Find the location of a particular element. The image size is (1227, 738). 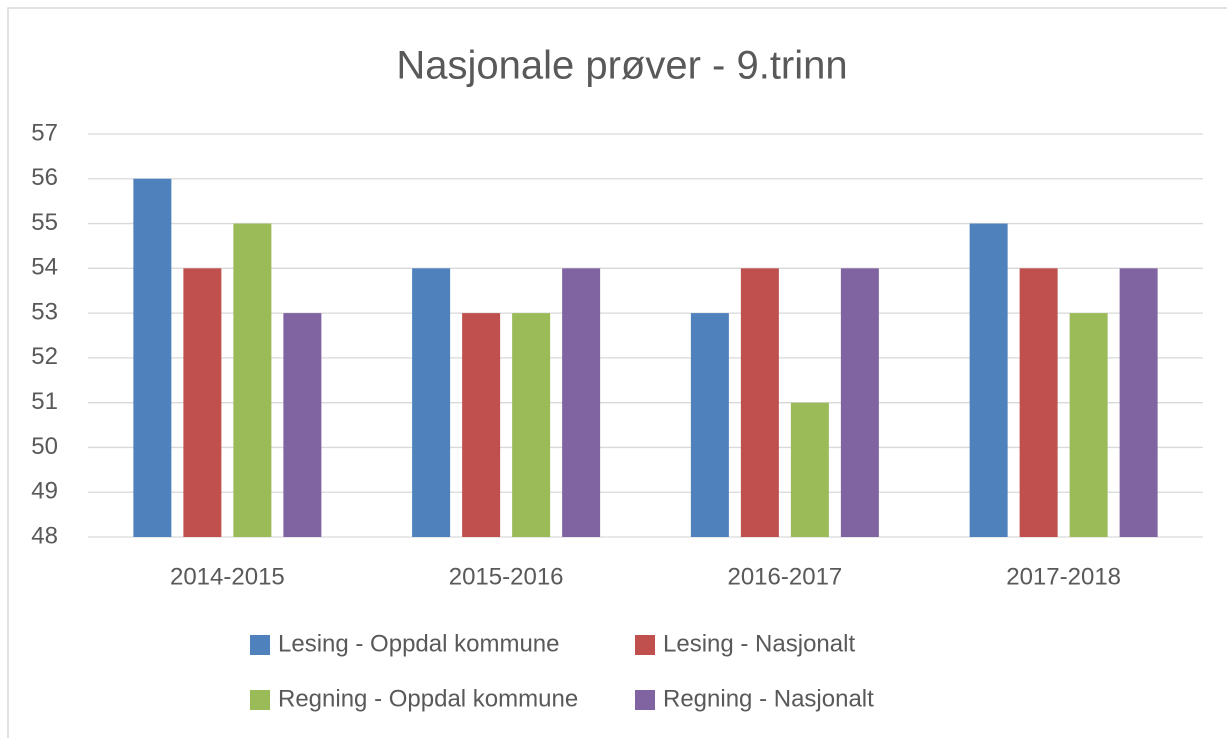

y-tick-label: 52 is located at coordinates (44, 356).